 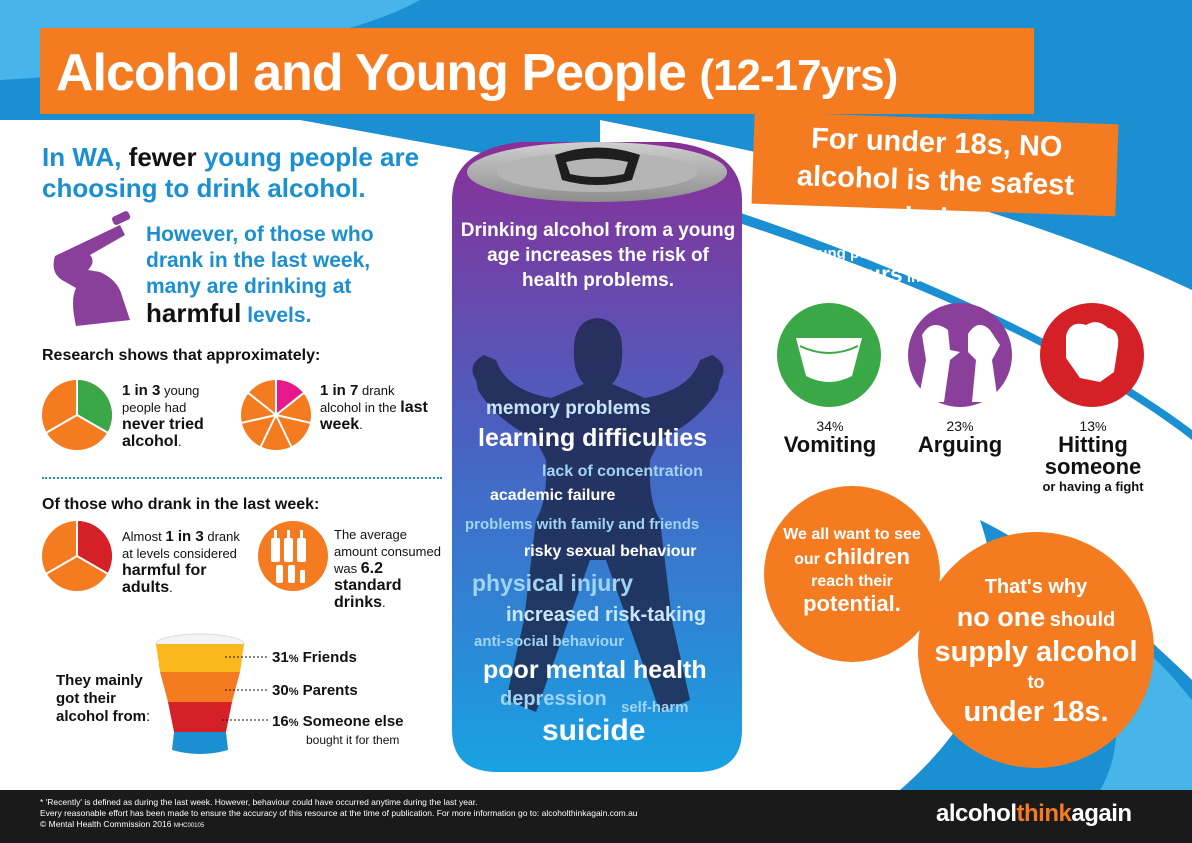 I want to click on behaviour-arguing: 23% Arguing, so click(x=960, y=437).